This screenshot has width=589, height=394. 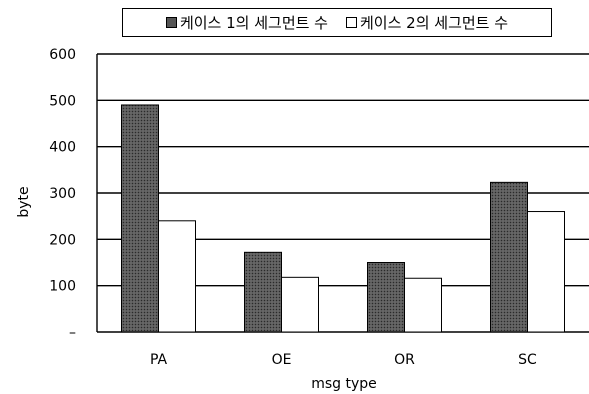 What do you see at coordinates (546, 272) in the screenshot?
I see `bar-series2-sc` at bounding box center [546, 272].